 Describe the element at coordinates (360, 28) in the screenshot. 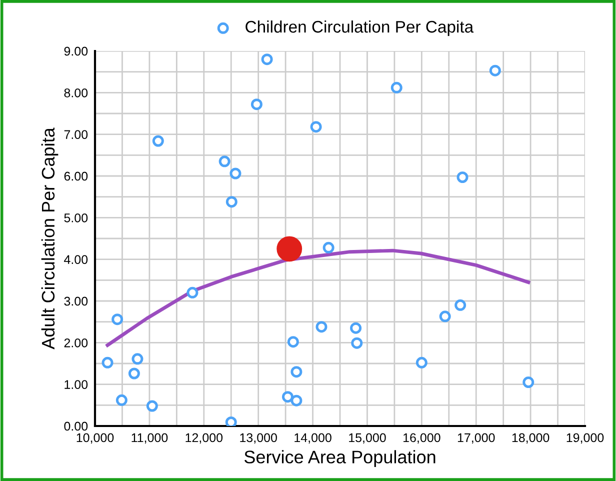

I see `legend-label: Children Circulation Per Capita` at that location.